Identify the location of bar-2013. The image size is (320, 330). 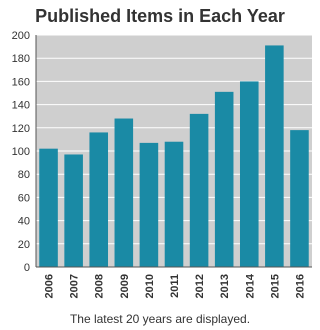
(224, 179).